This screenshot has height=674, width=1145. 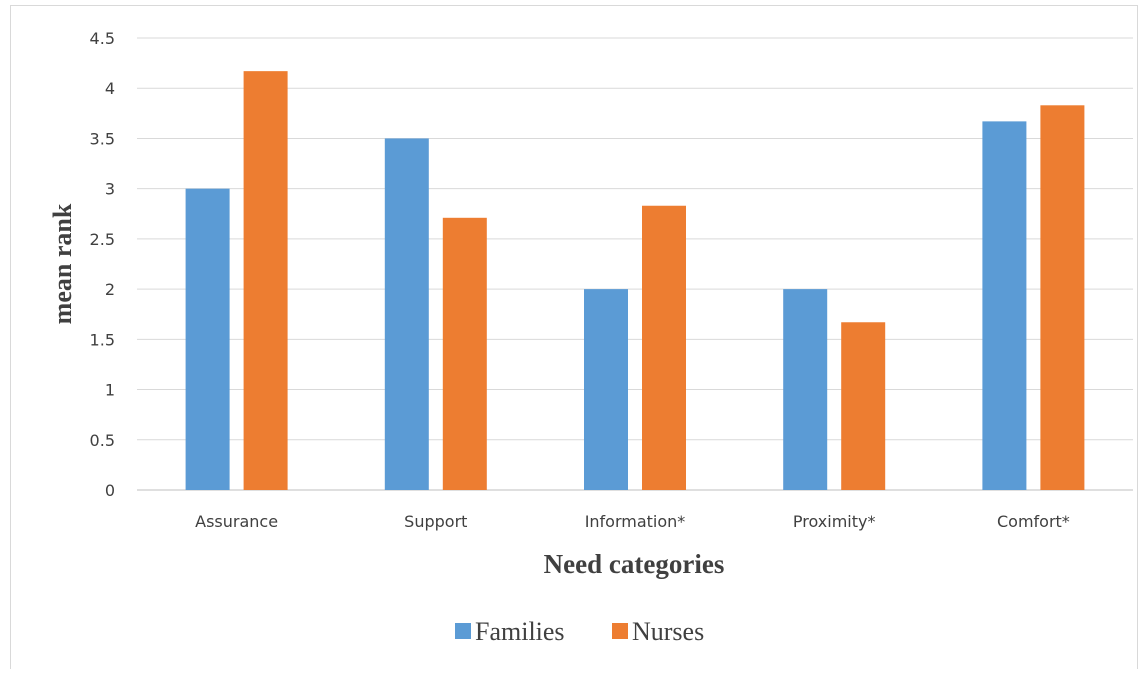 I want to click on legend-swatch-nurses, so click(x=620, y=631).